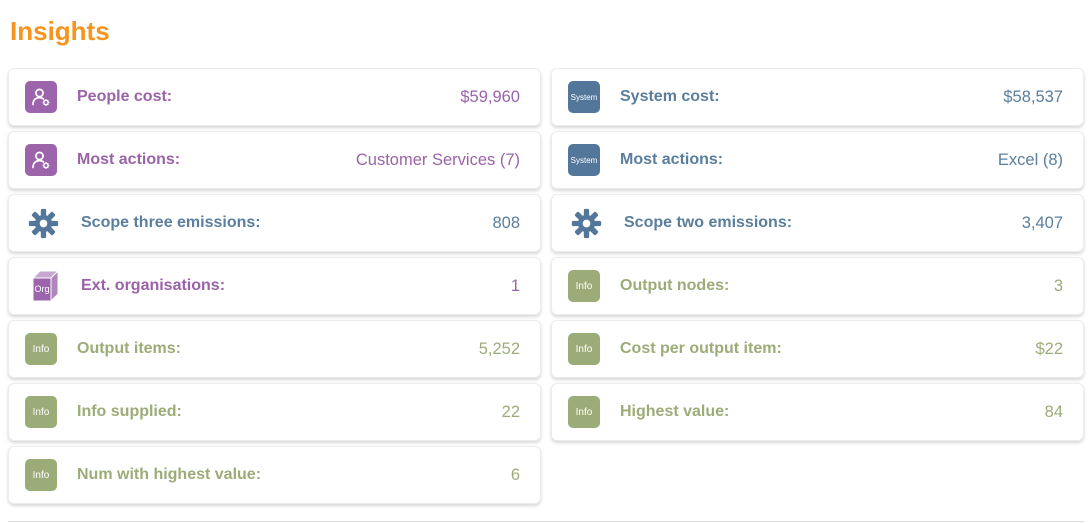 This screenshot has width=1092, height=523. I want to click on insight-value: Excel (8), so click(1030, 159).